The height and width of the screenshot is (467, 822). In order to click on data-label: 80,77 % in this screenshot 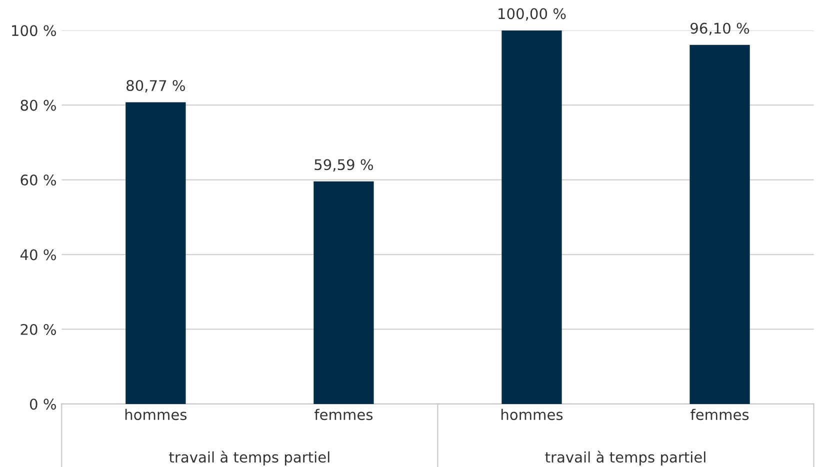, I will do `click(155, 86)`.